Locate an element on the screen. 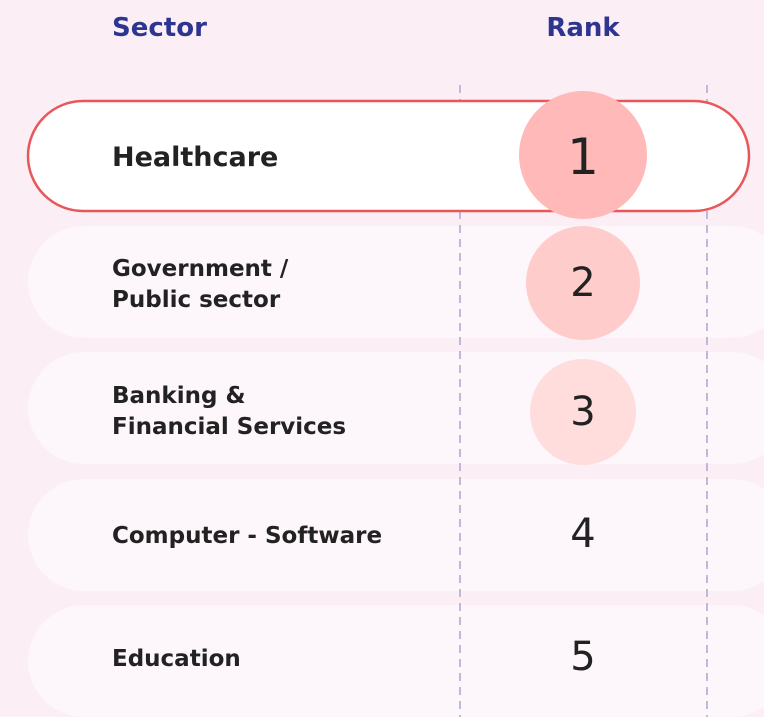 The image size is (764, 717). sector-name: Government / Public sector is located at coordinates (200, 284).